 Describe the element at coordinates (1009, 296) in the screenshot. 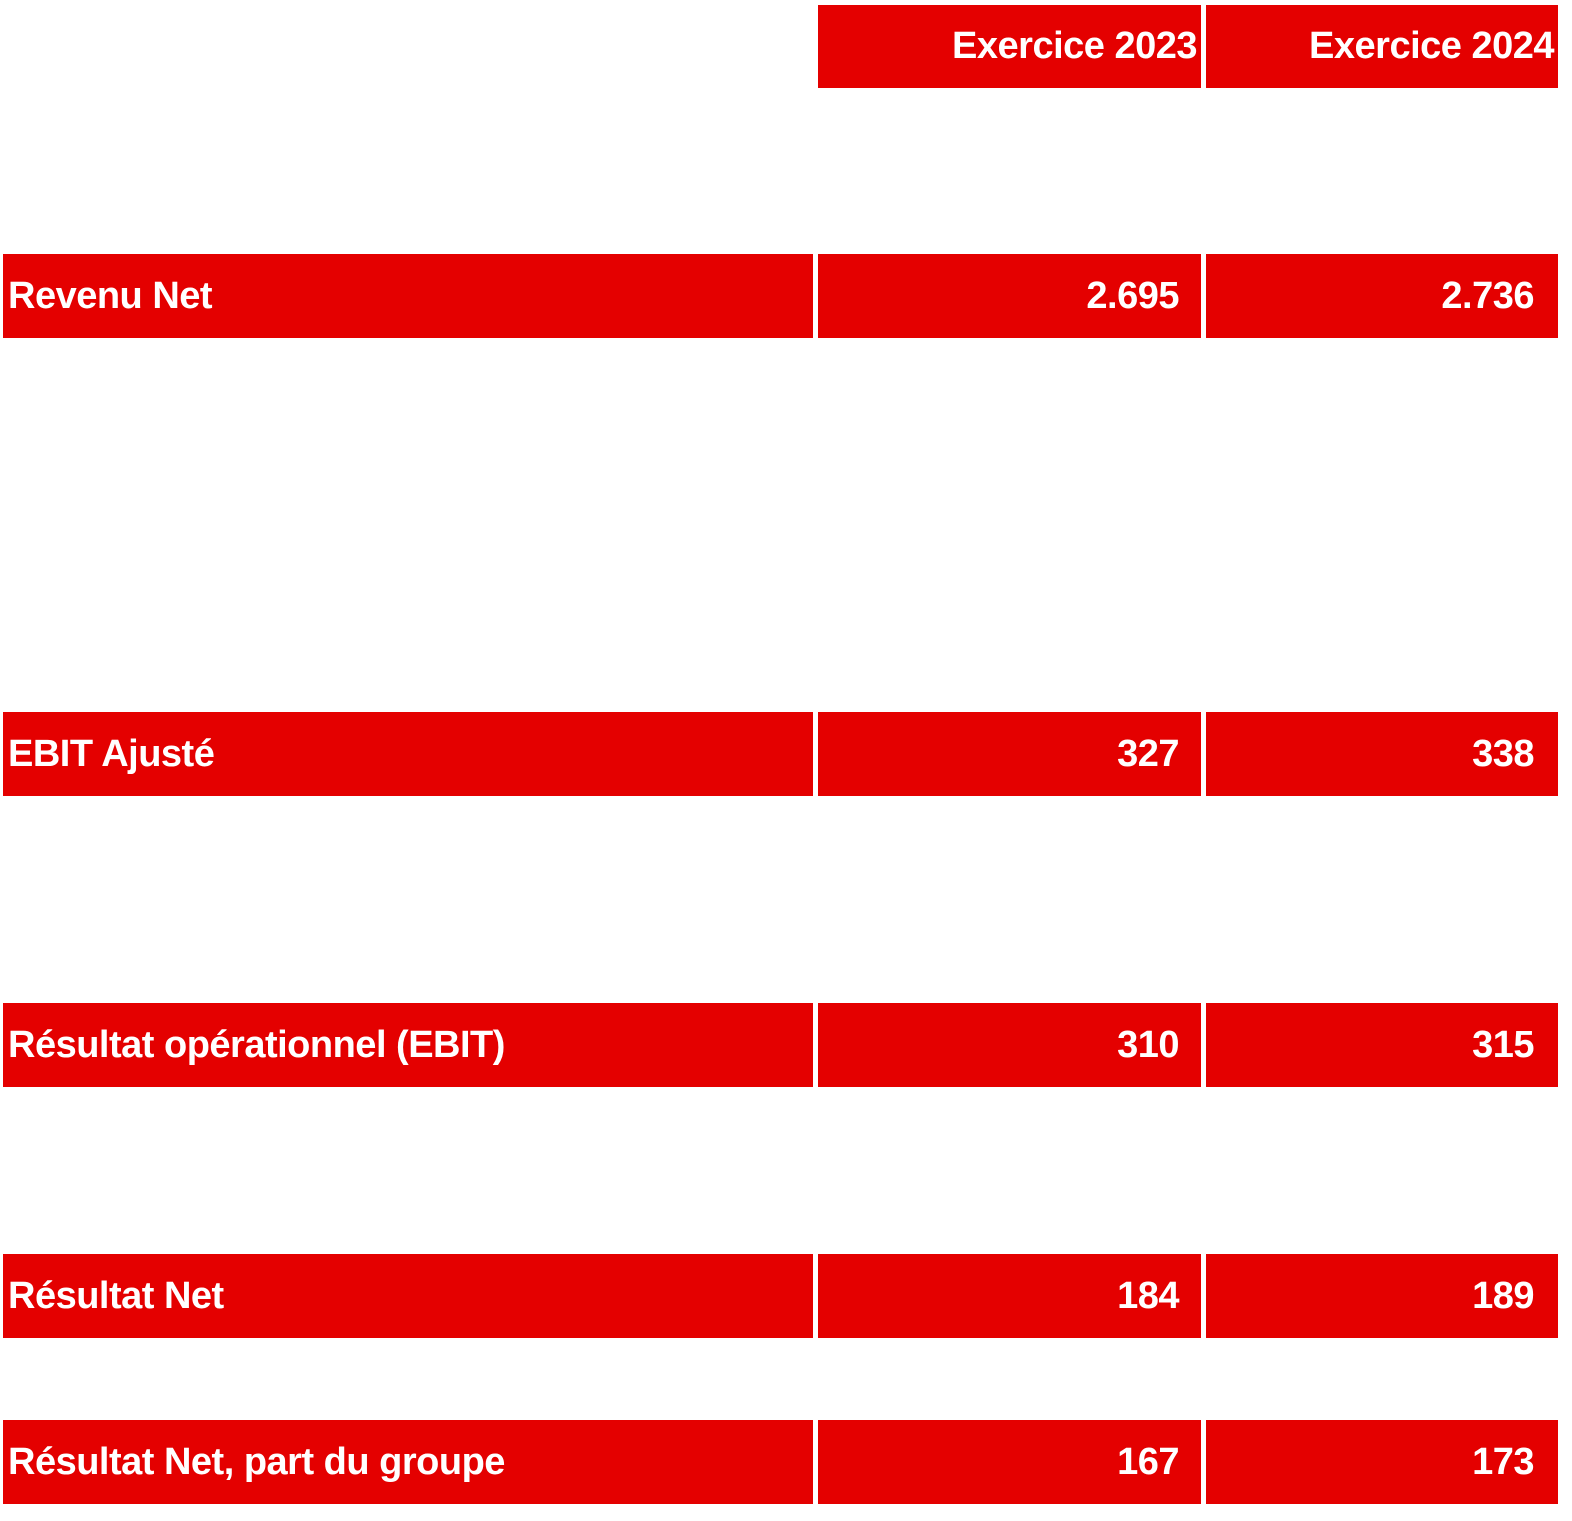

I see `value-2023: 2.695` at that location.